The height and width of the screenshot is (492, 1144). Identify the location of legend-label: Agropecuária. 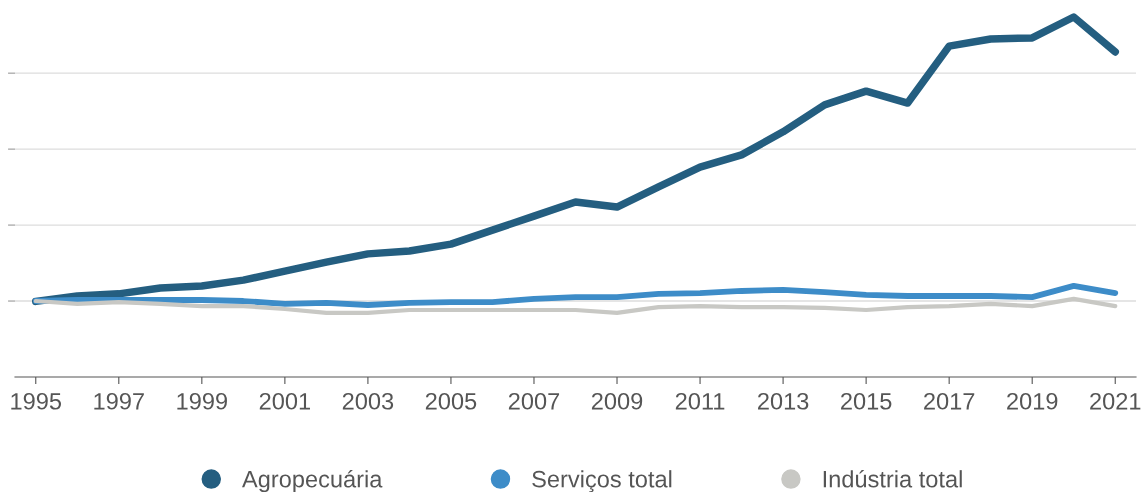
(312, 480).